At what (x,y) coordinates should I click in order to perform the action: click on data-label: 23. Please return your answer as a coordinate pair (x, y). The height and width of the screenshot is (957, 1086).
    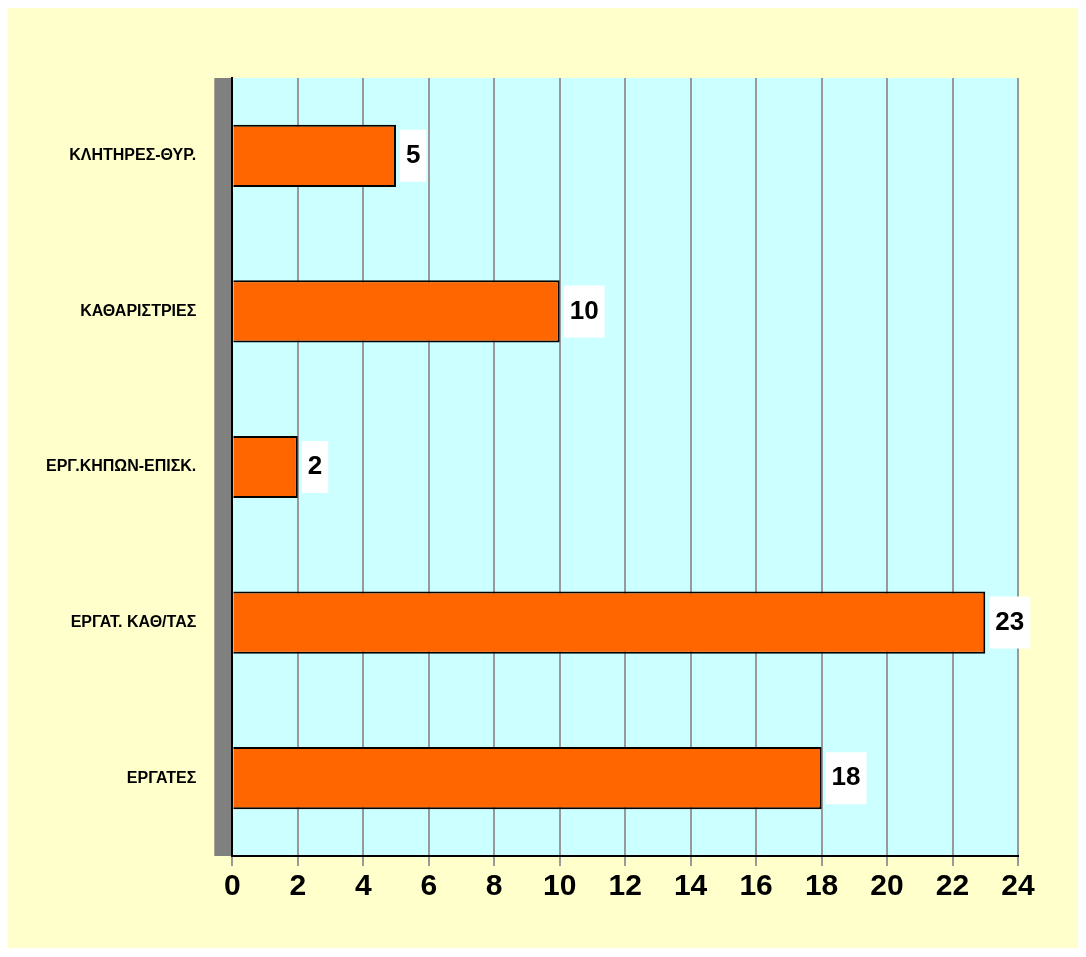
    Looking at the image, I should click on (1010, 620).